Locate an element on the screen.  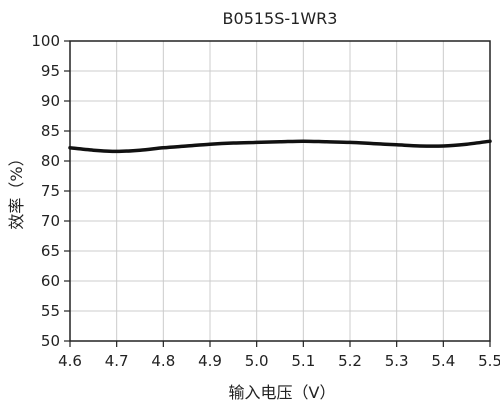
y-axis-label: 效率（%） is located at coordinates (16, 189).